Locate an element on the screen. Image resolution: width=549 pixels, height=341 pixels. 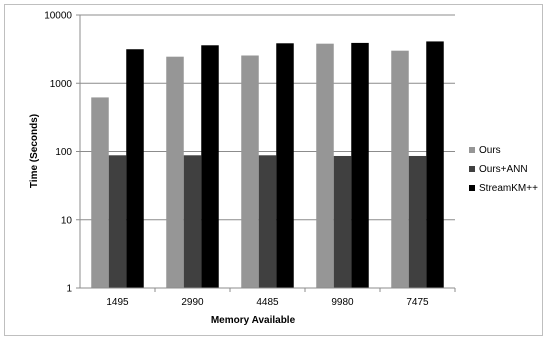
x-axis-title: Memory Available is located at coordinates (253, 320).